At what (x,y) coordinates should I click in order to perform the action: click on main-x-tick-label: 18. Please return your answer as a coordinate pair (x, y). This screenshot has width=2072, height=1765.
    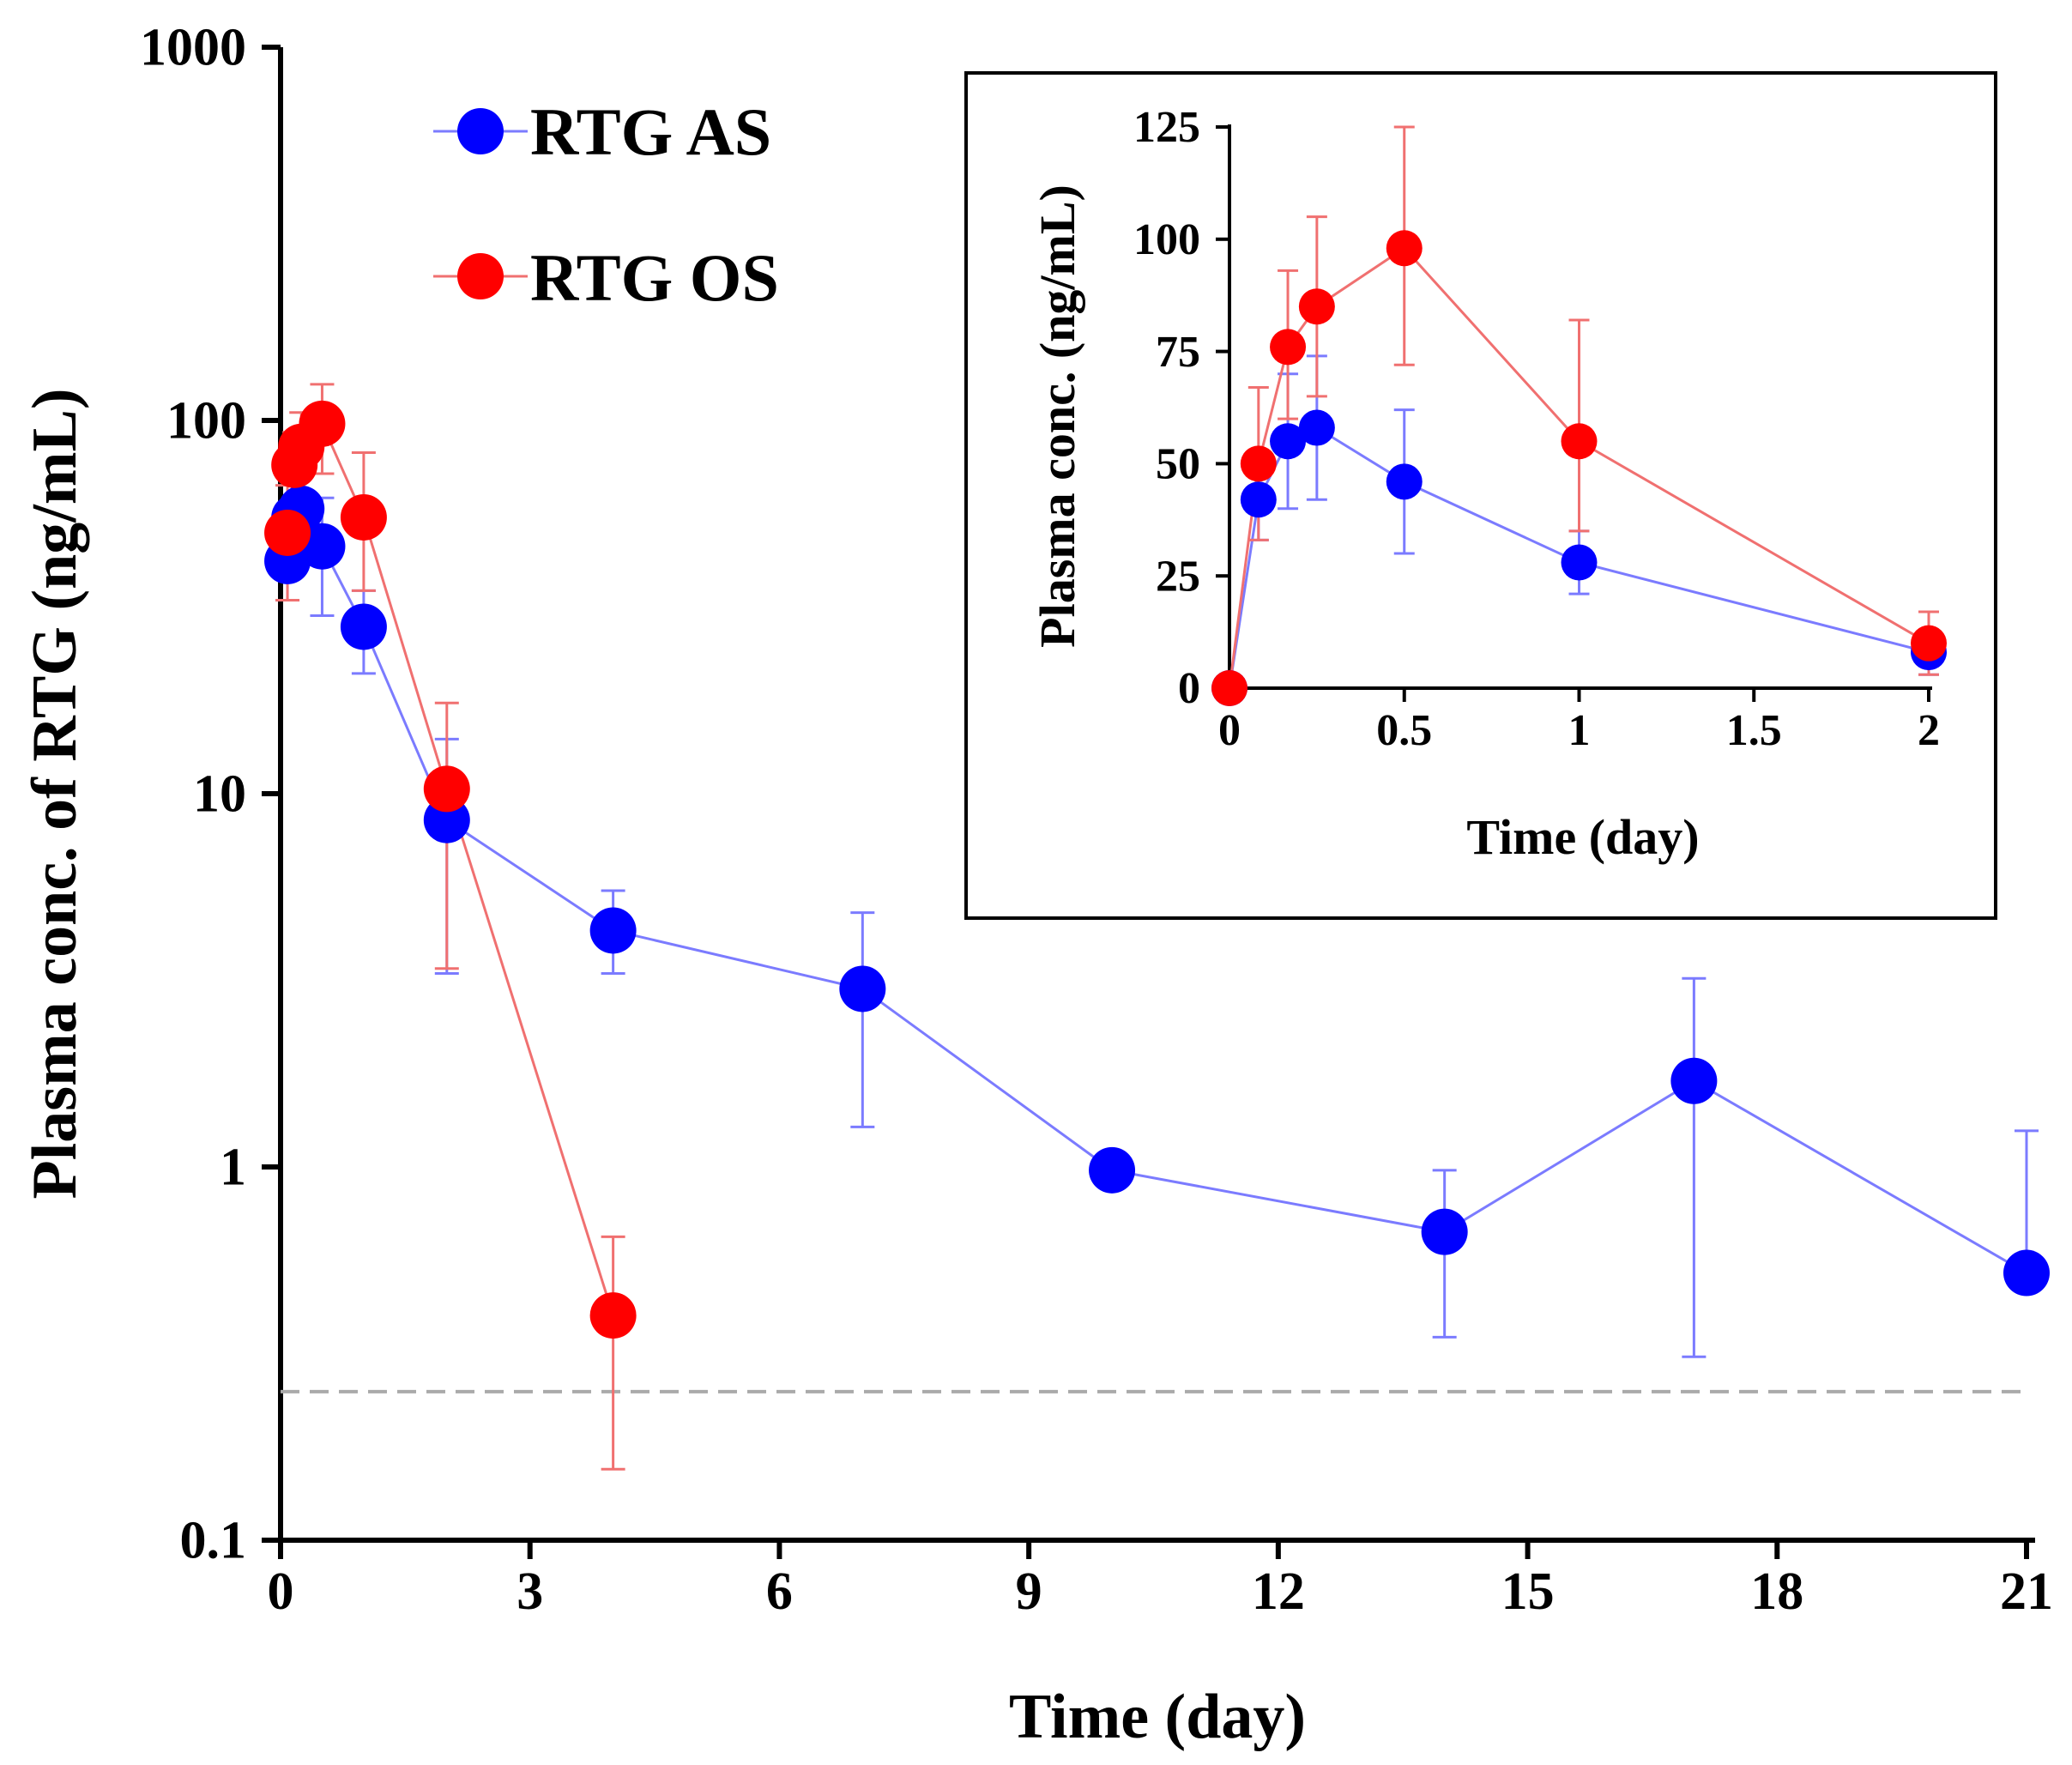
    Looking at the image, I should click on (1776, 1592).